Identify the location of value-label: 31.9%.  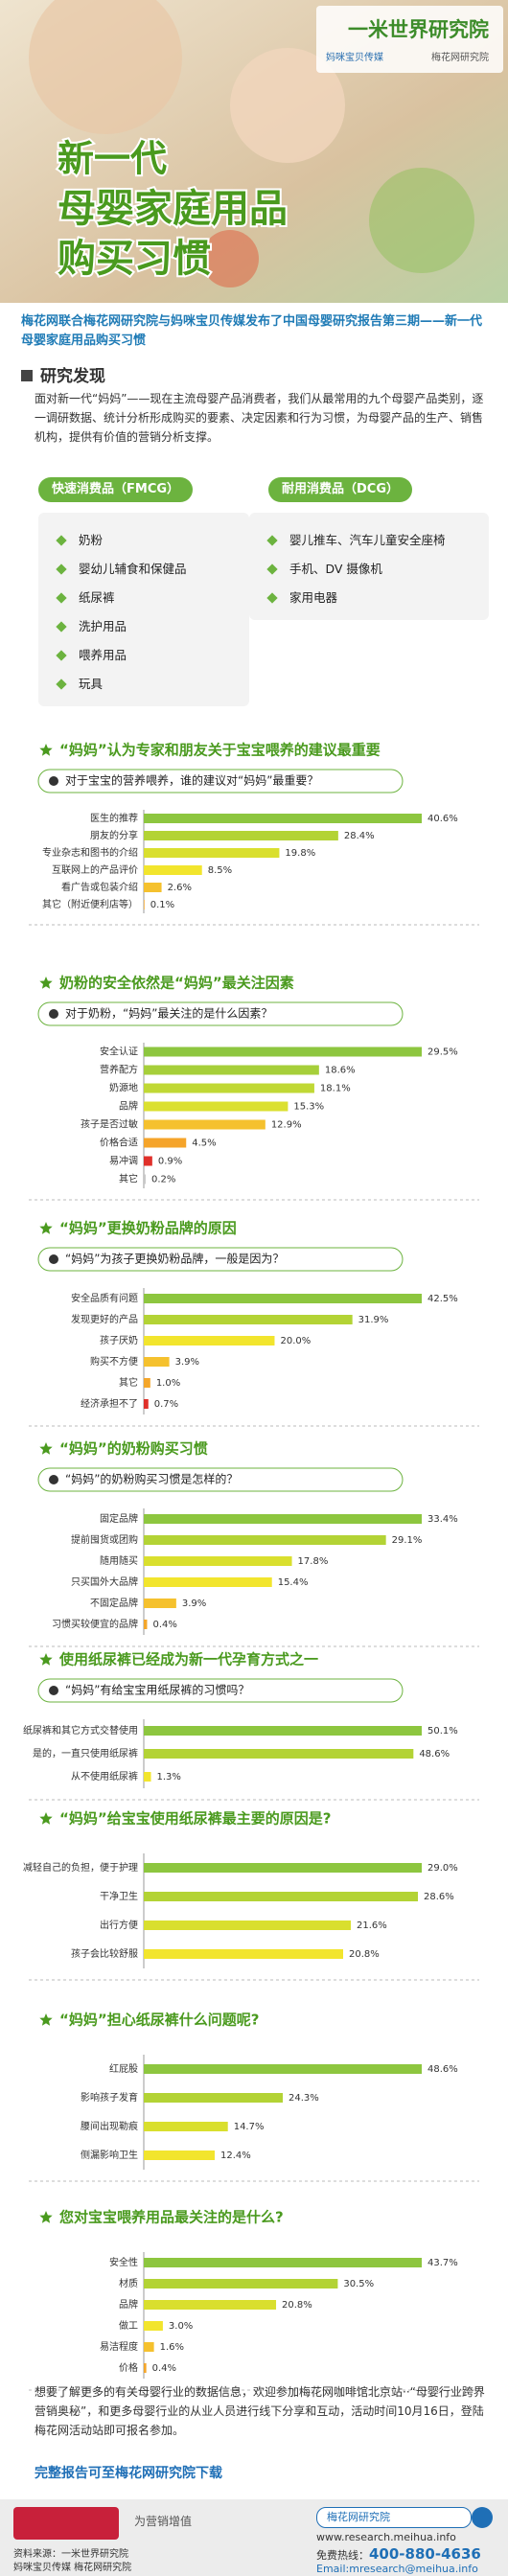
(373, 1320).